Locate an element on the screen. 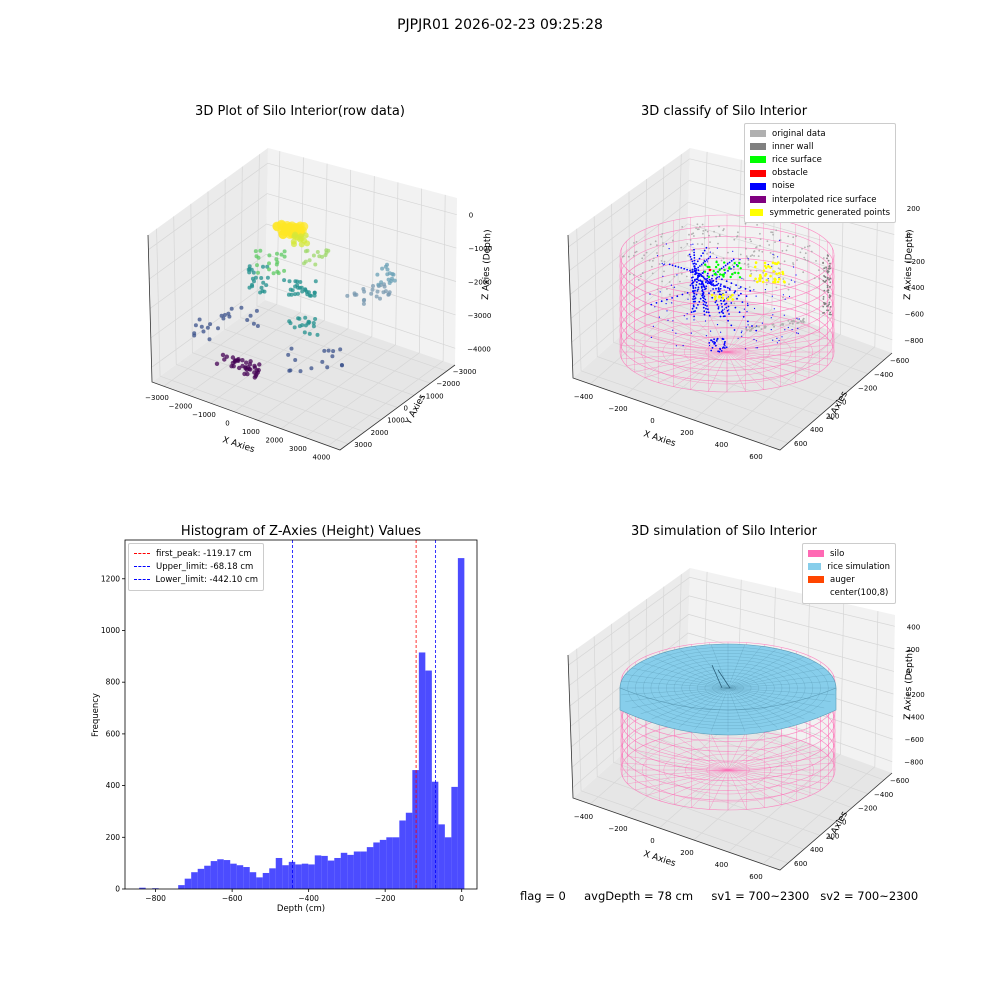 The image size is (1000, 1000). x-tick-label: −600 is located at coordinates (232, 898).